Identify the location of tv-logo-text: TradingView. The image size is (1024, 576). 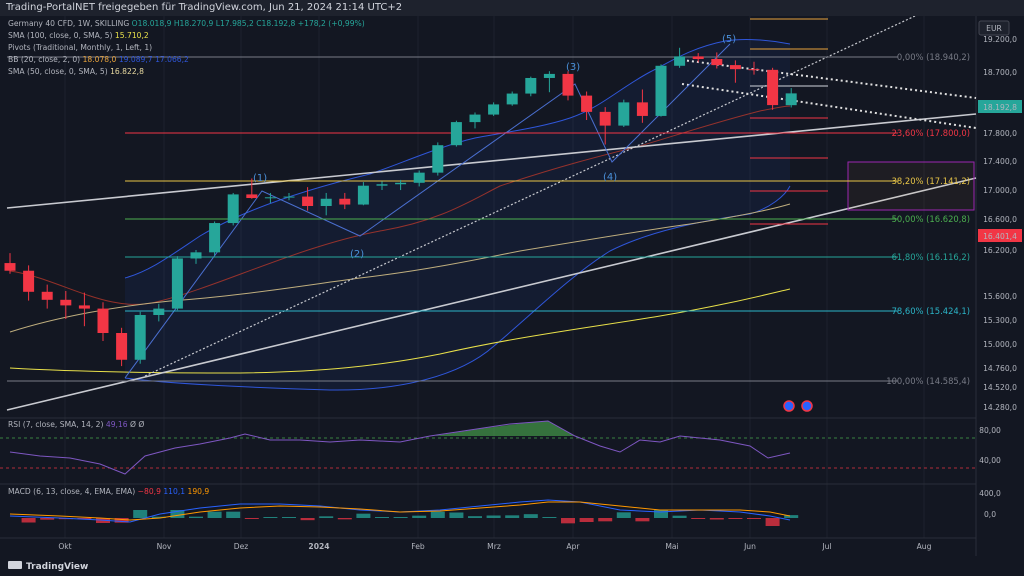
(57, 567).